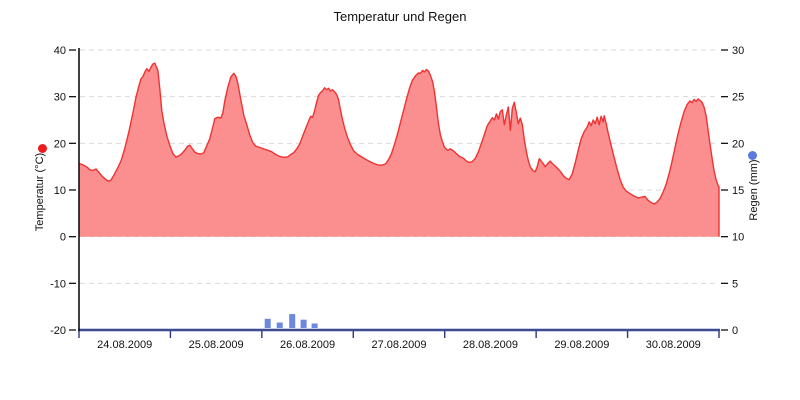 The width and height of the screenshot is (800, 400). What do you see at coordinates (738, 98) in the screenshot?
I see `right-tick-label: 25` at bounding box center [738, 98].